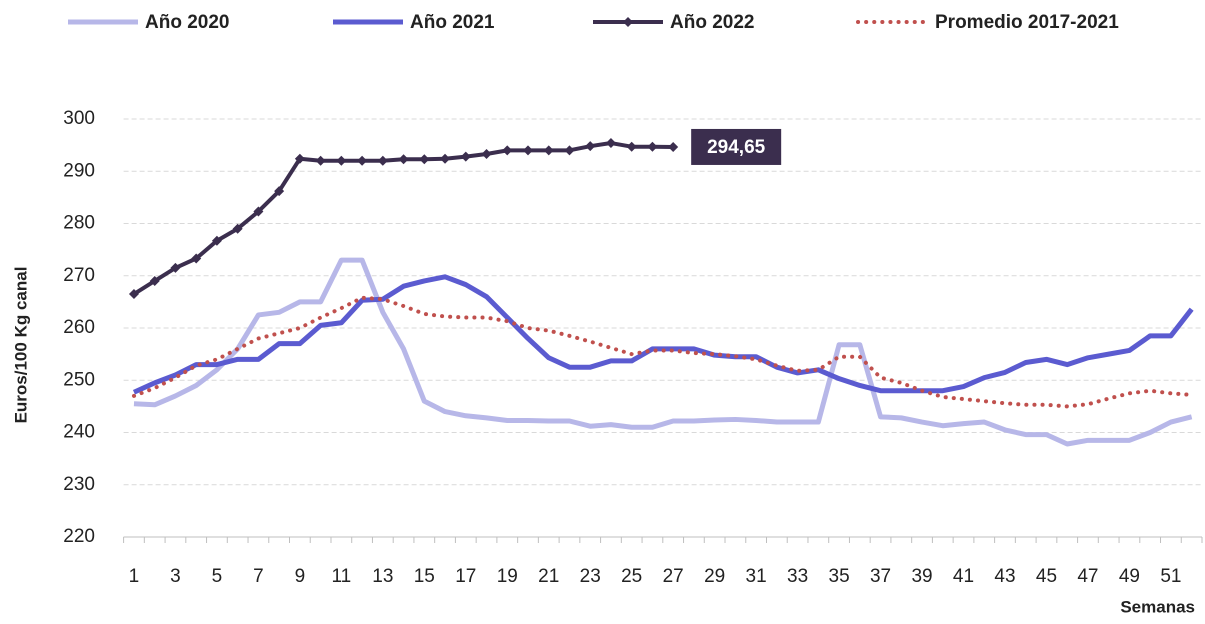 The height and width of the screenshot is (624, 1205). I want to click on x-tick-label: 29, so click(714, 576).